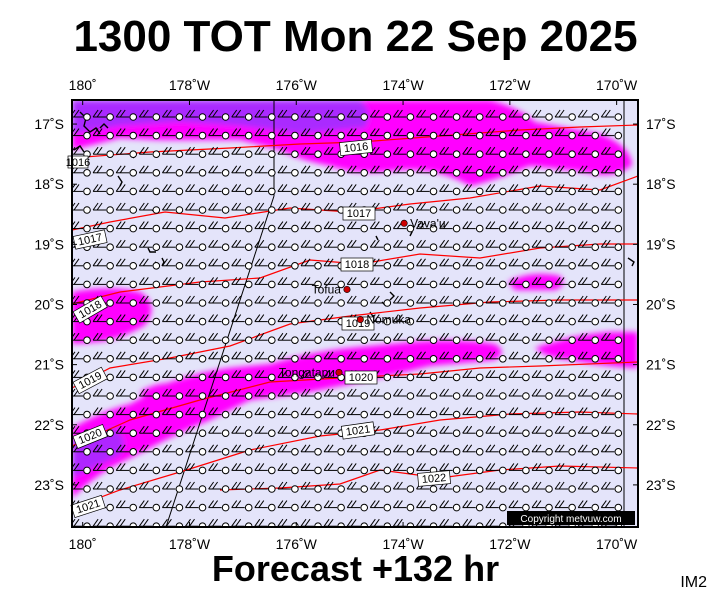 The image size is (711, 600). Describe the element at coordinates (693, 582) in the screenshot. I see `model-code: IM2` at that location.